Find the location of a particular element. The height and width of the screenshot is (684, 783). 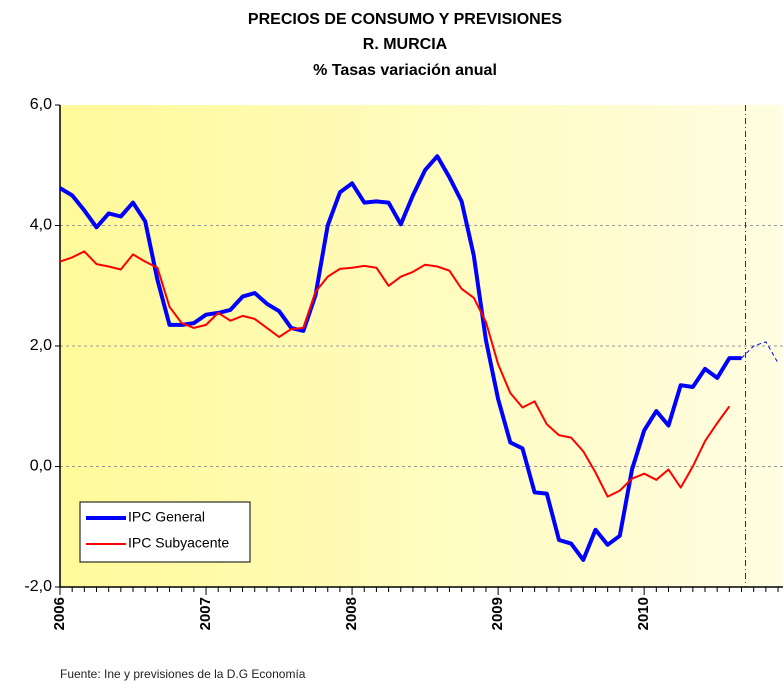

chart-title: PRECIOS DE CONSUMO Y PREVISIONES is located at coordinates (405, 19).